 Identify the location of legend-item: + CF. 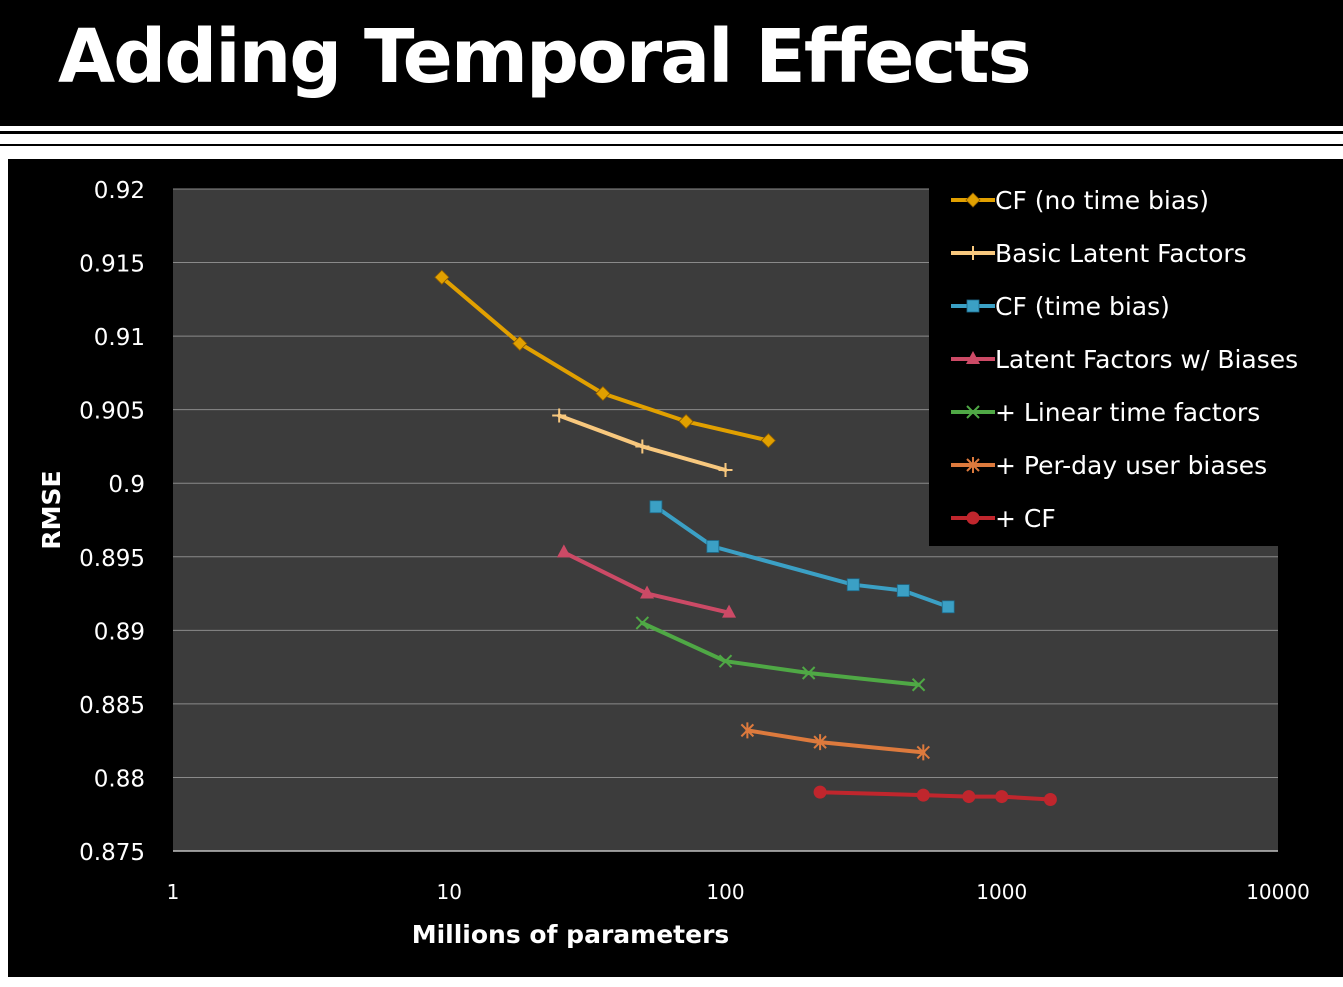
(1003, 518).